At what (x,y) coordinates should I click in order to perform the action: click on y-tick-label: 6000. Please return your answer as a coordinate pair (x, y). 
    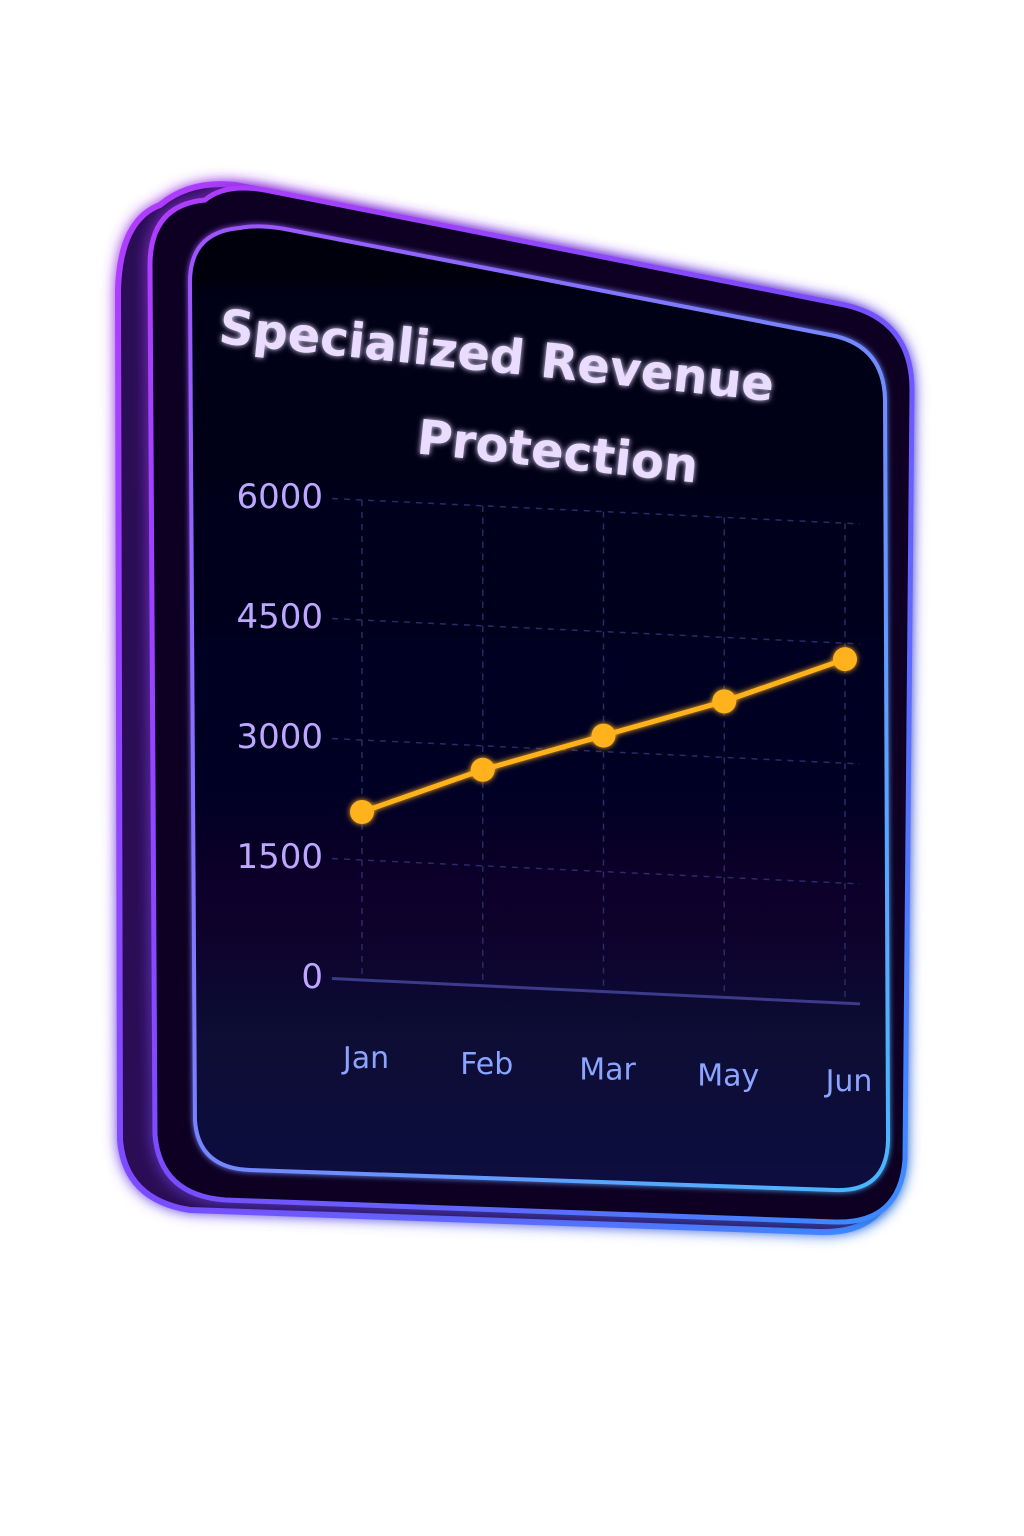
    Looking at the image, I should click on (279, 497).